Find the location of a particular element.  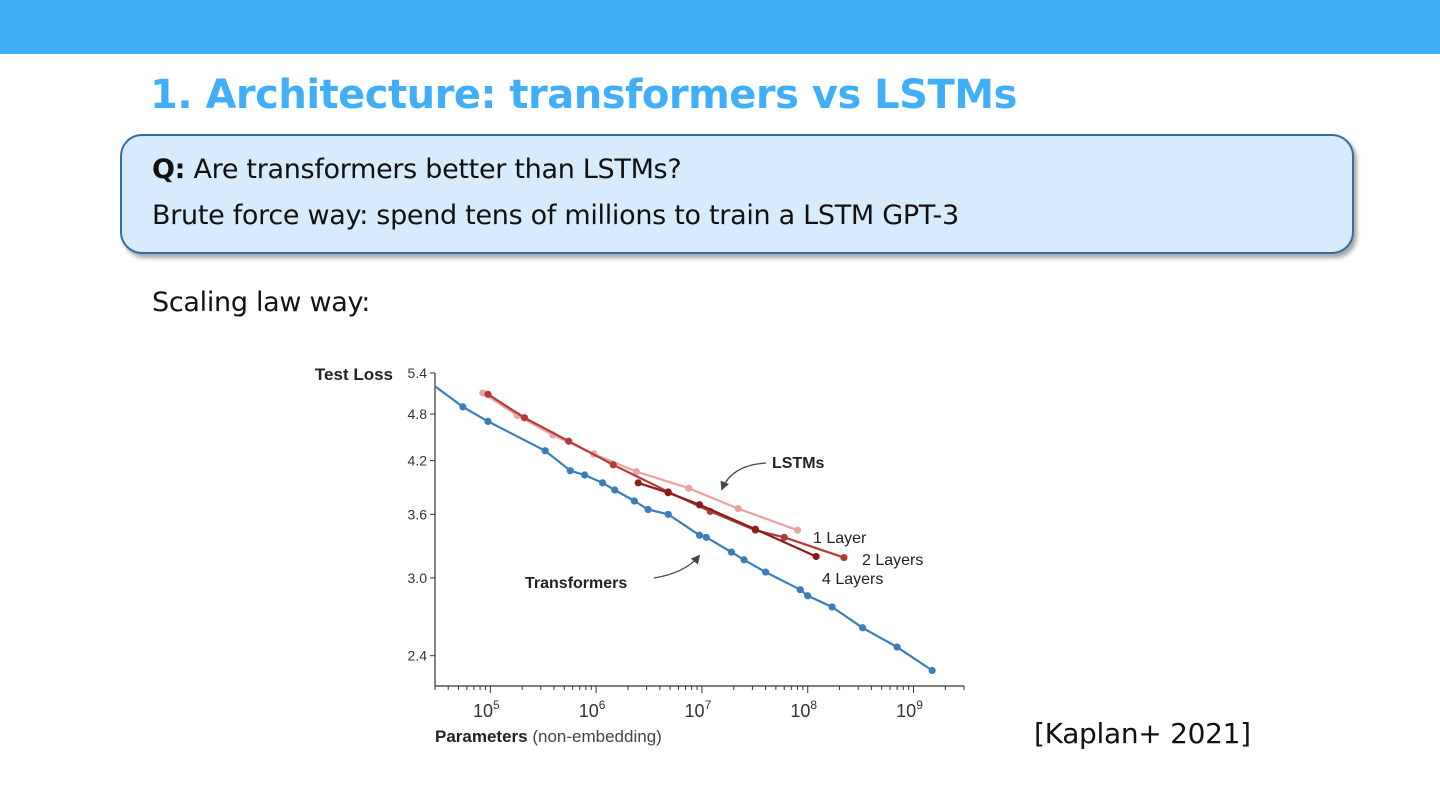

x-axis-title: Parameters (non-embedding) is located at coordinates (548, 736).